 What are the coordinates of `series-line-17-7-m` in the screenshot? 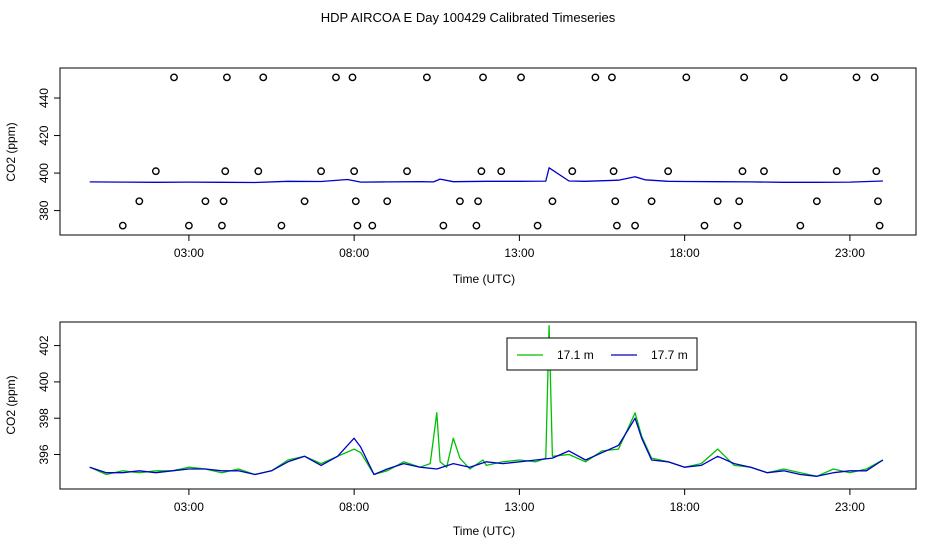 It's located at (486, 447).